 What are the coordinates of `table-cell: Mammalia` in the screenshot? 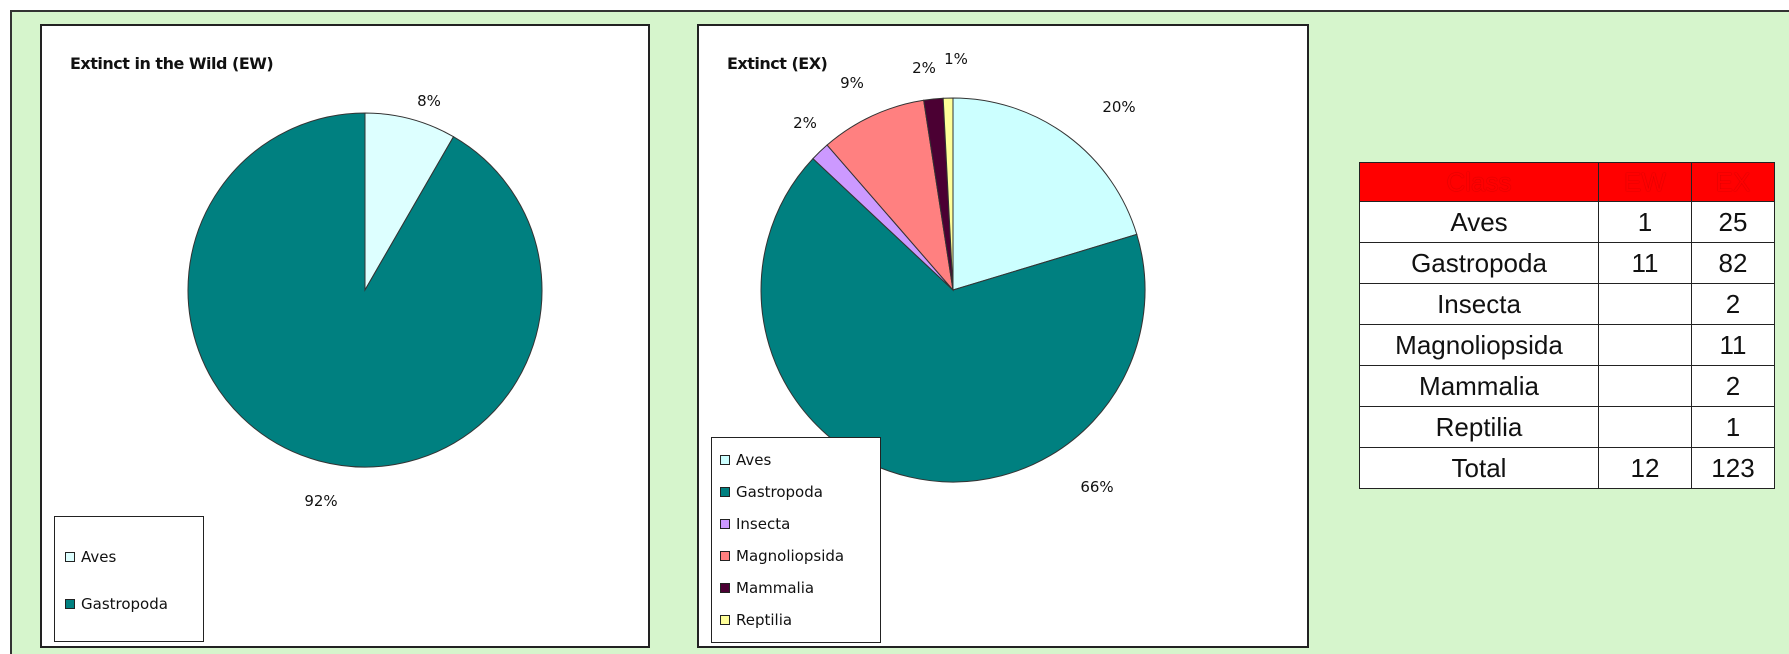 It's located at (1479, 386).